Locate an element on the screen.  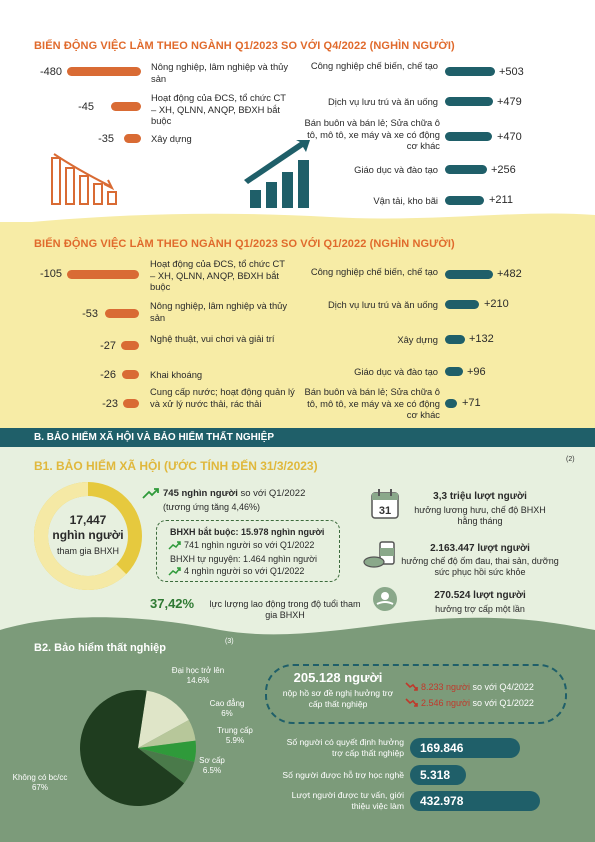
r3-big: 270.524 lượt người is located at coordinates (480, 595).